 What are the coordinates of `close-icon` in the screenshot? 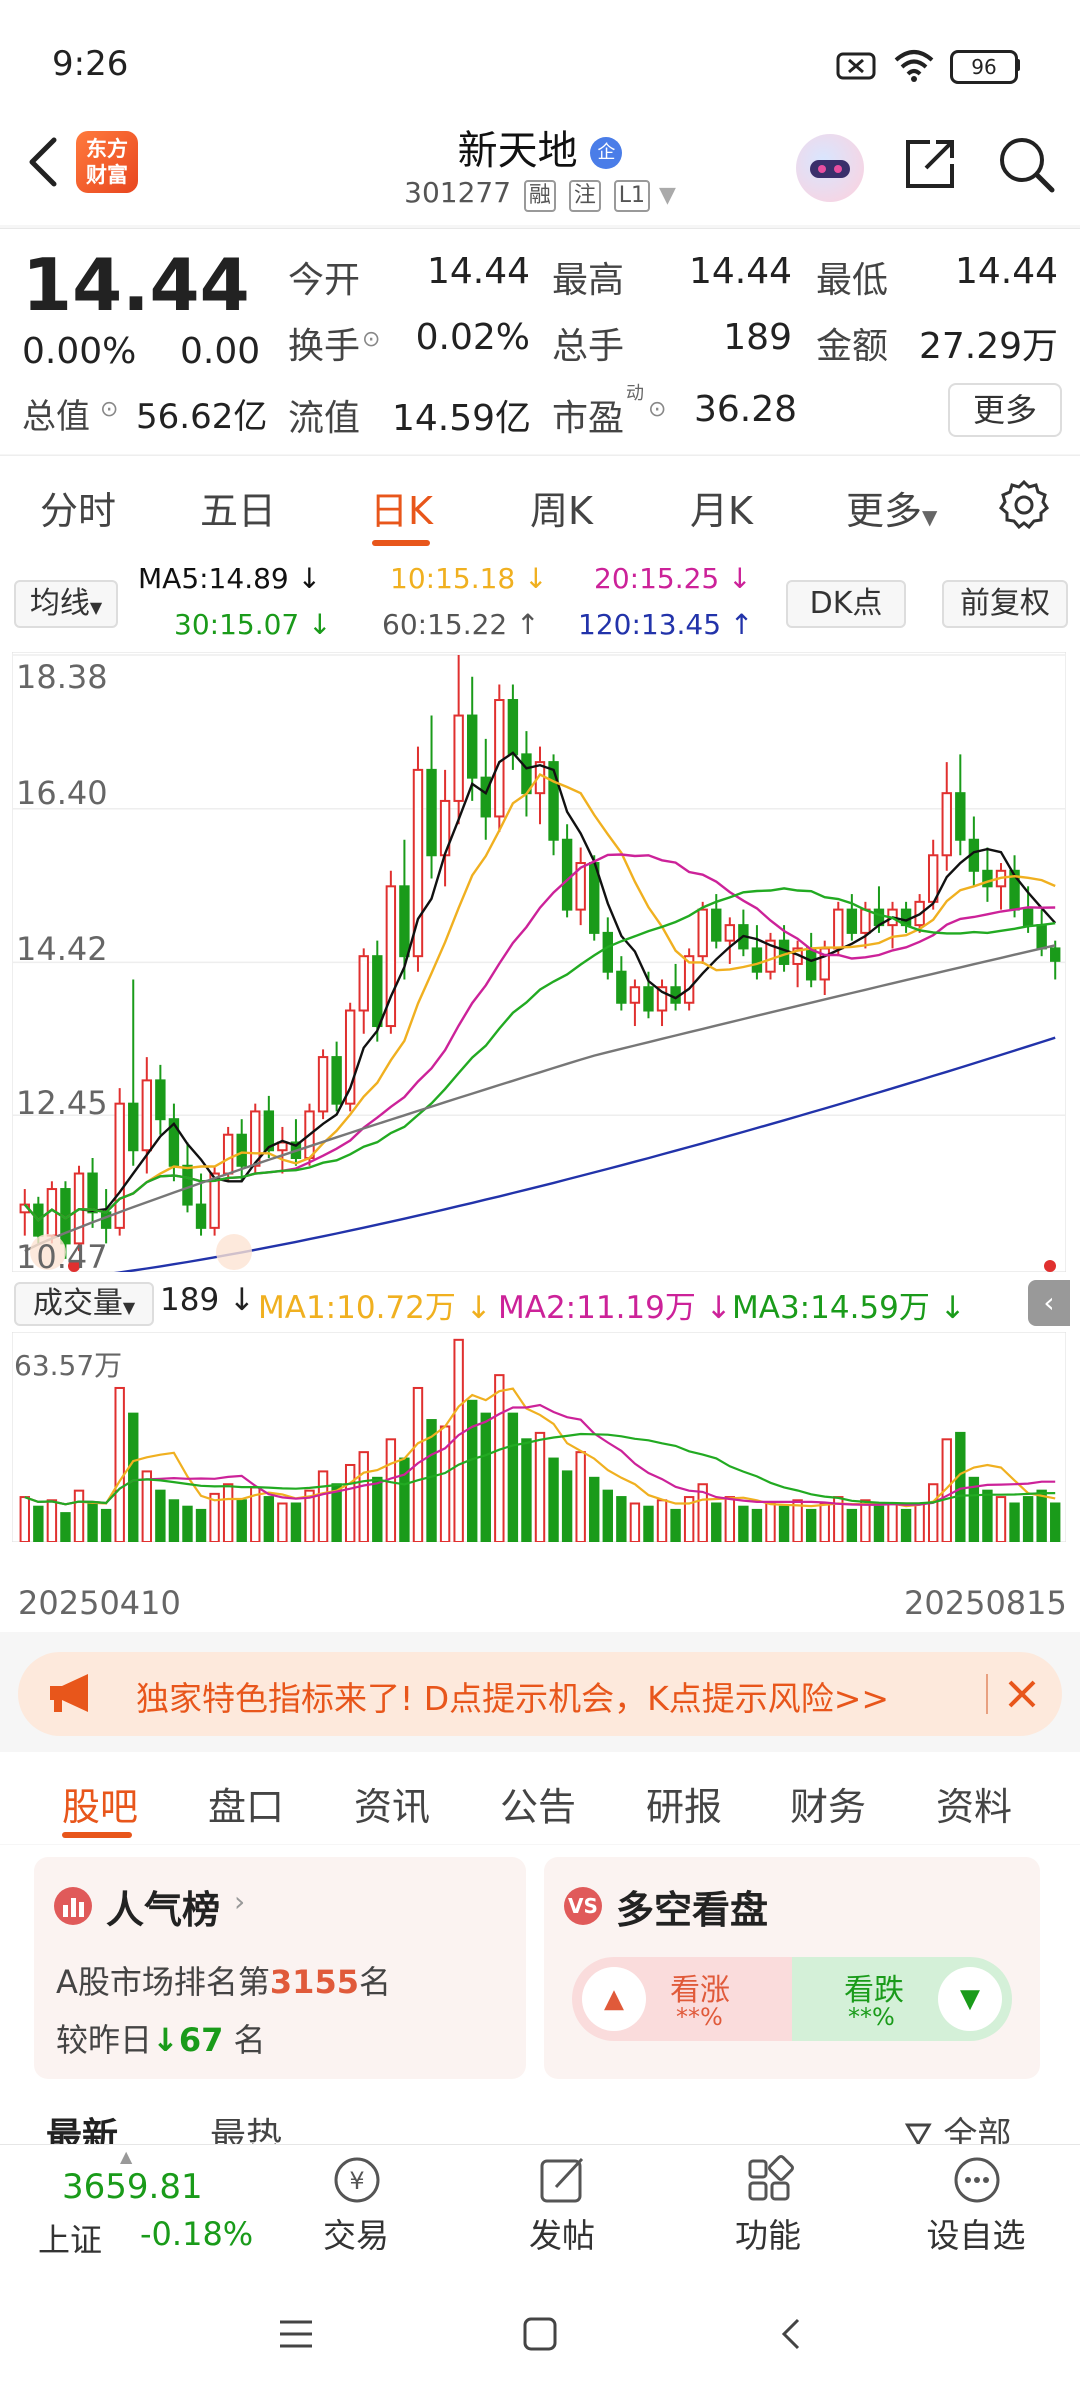 It's located at (1022, 1694).